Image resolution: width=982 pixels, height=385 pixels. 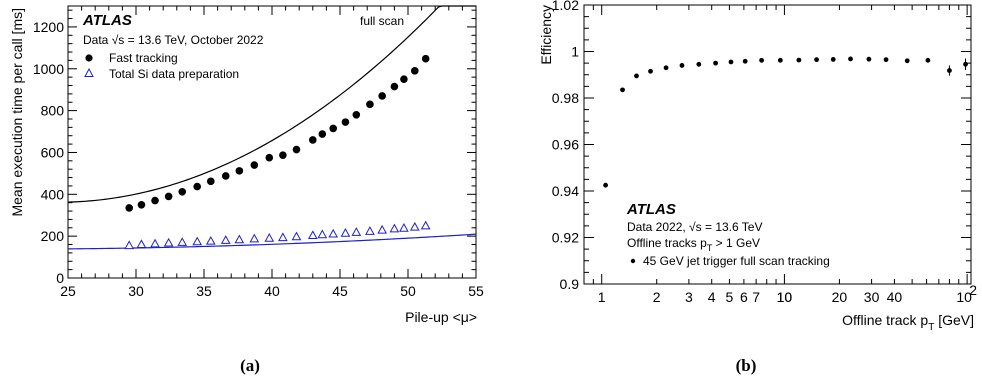 What do you see at coordinates (204, 291) in the screenshot?
I see `x-tick-label-a: 35` at bounding box center [204, 291].